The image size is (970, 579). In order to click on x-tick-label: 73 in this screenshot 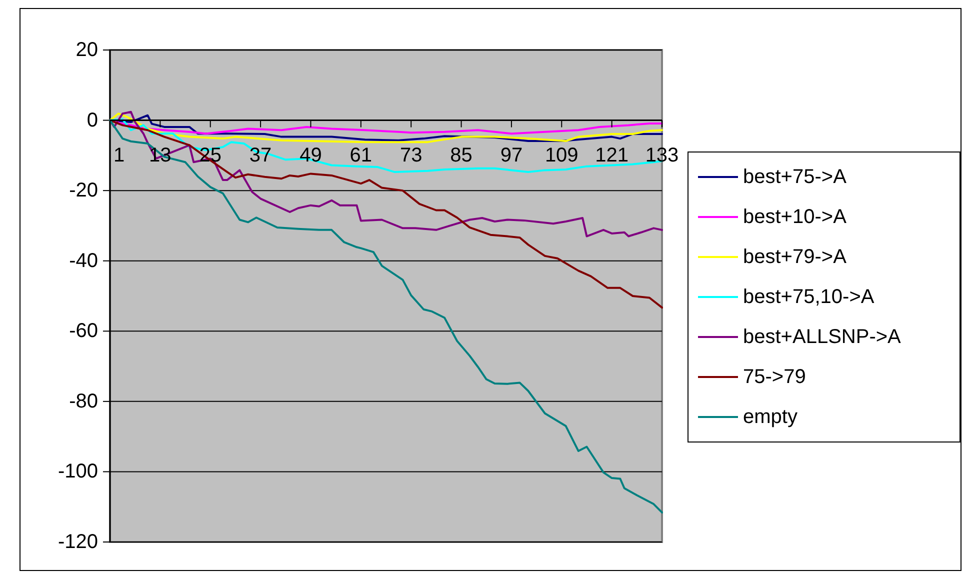, I will do `click(411, 155)`.